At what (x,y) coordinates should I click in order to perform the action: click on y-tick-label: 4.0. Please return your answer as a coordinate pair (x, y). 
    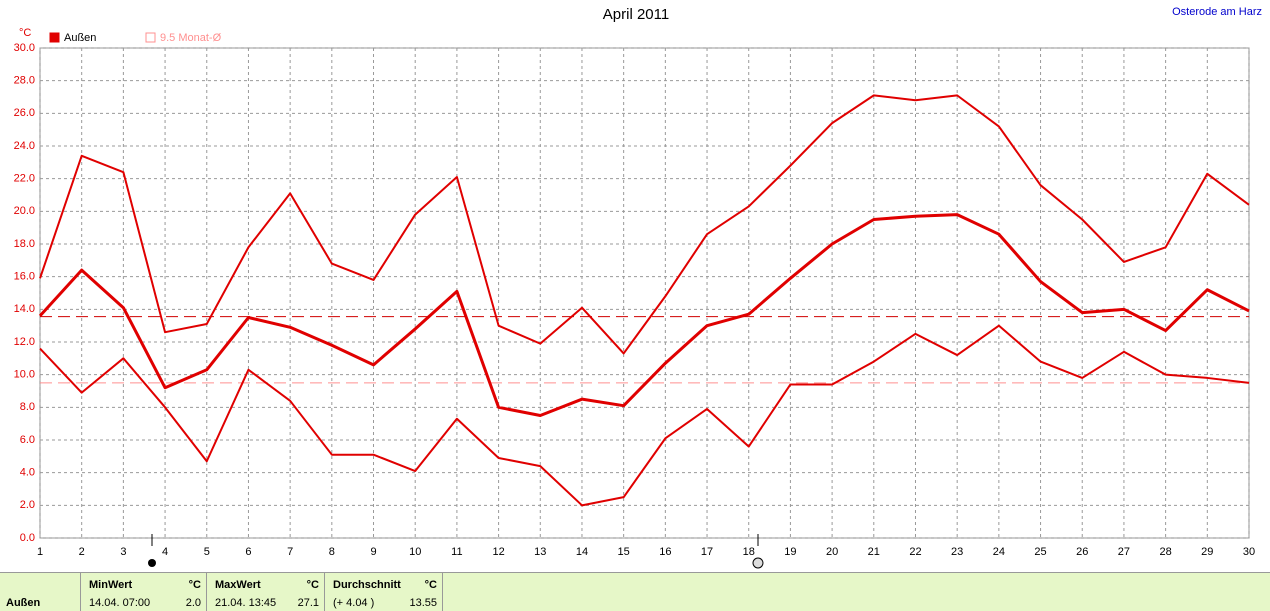
    Looking at the image, I should click on (27, 473).